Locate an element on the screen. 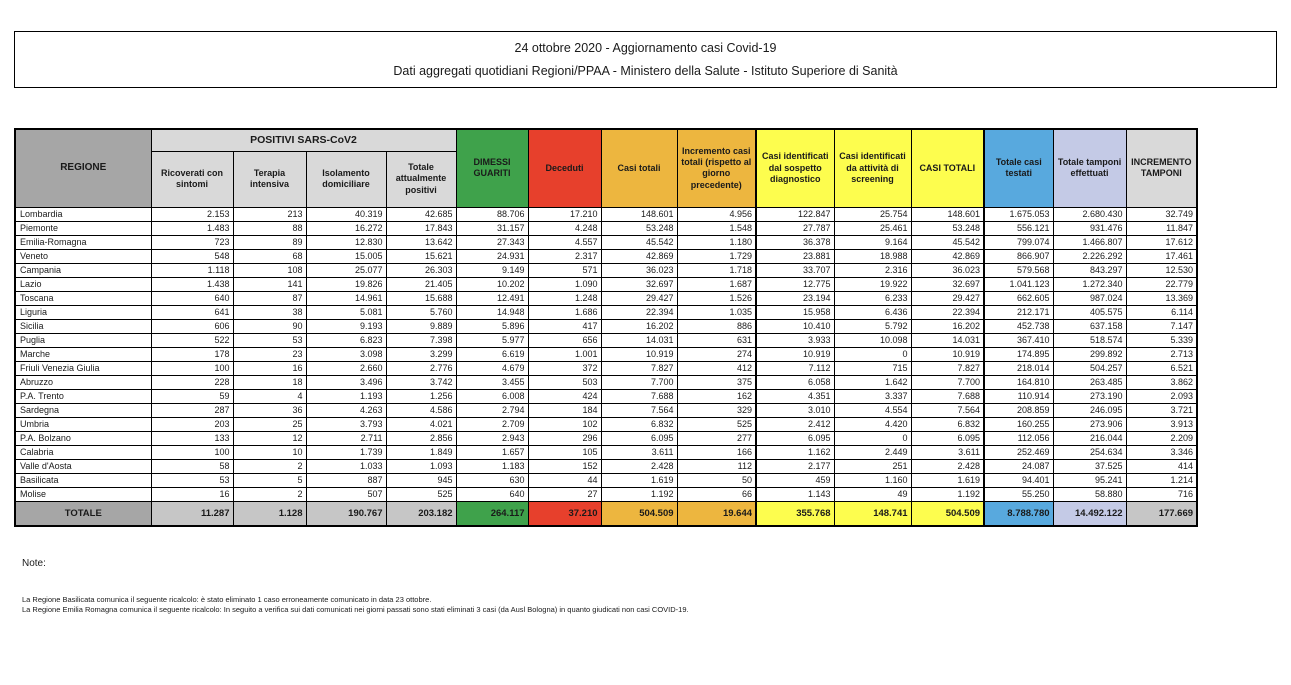 This screenshot has width=1291, height=685. value-cell: 1.001 is located at coordinates (564, 354).